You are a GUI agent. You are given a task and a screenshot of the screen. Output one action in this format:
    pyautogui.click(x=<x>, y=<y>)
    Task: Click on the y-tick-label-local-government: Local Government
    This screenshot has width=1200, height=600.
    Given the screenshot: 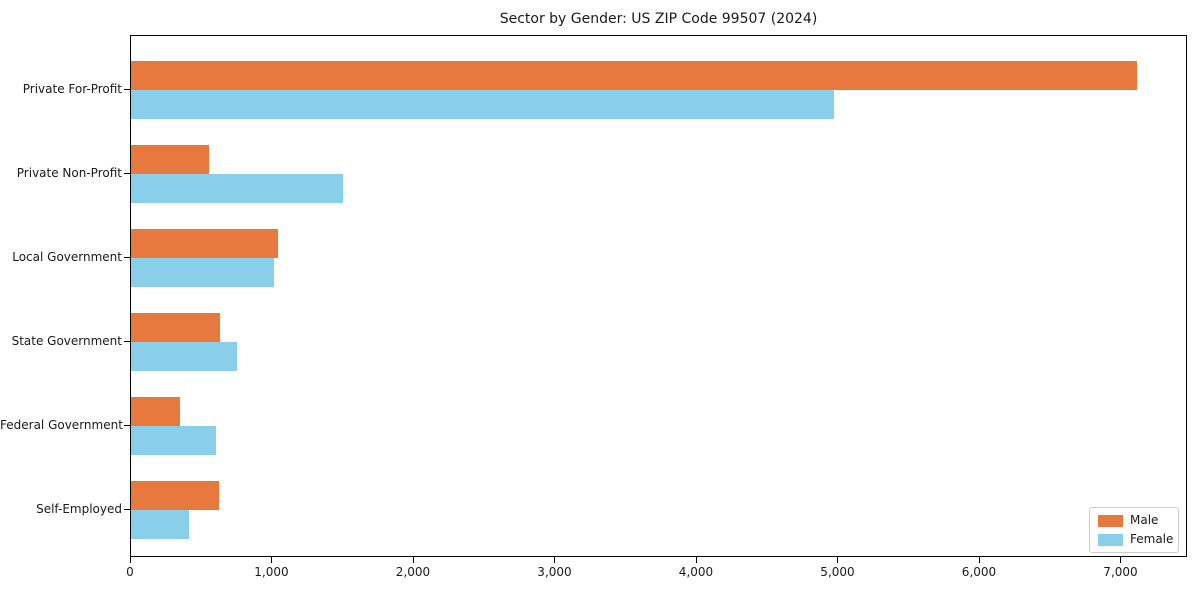 What is the action you would take?
    pyautogui.click(x=67, y=257)
    